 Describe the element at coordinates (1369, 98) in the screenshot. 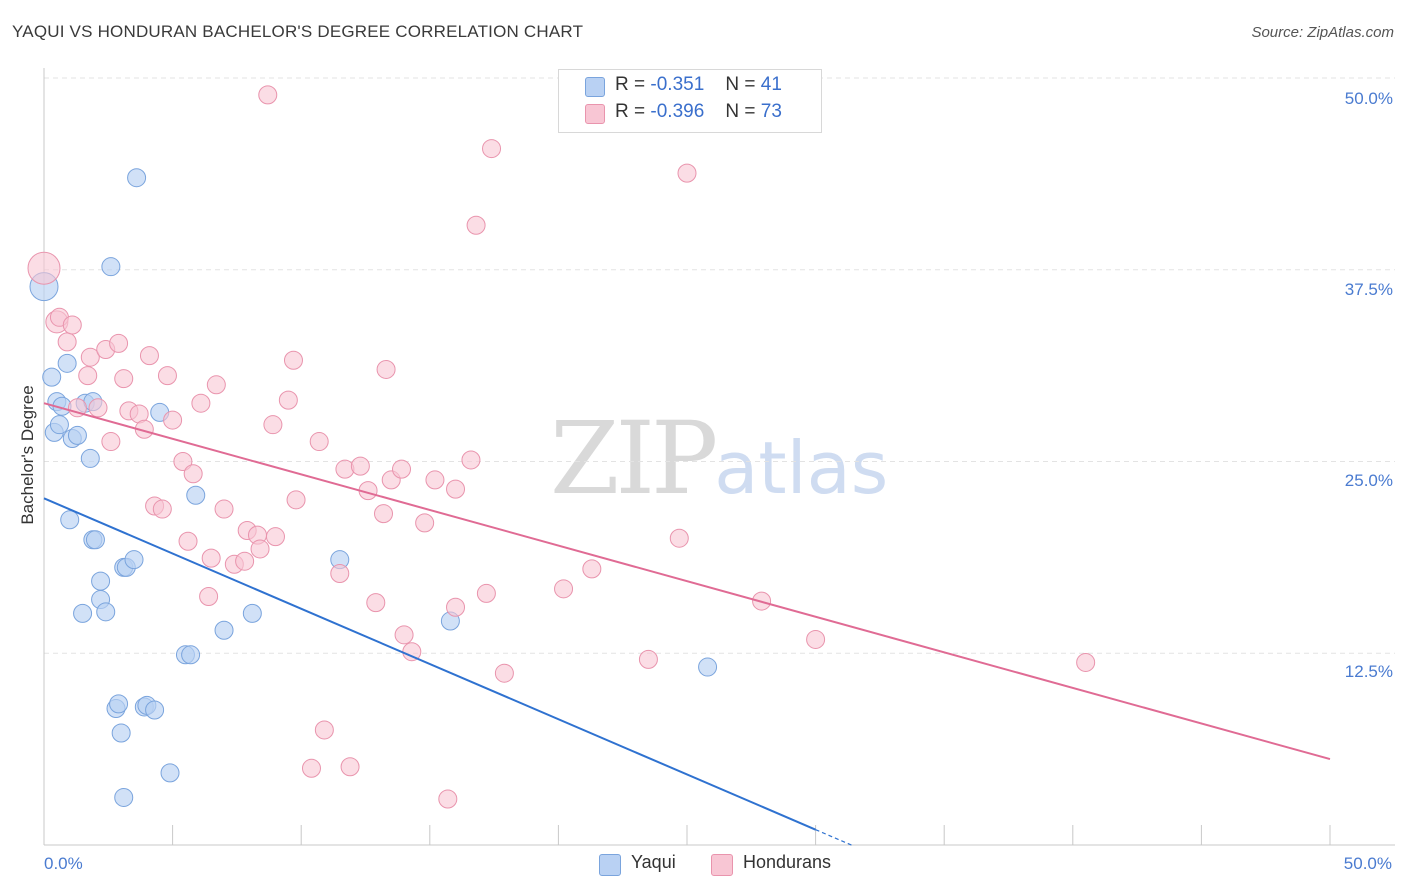

I see `y-tick-label-50: 50.0%` at that location.